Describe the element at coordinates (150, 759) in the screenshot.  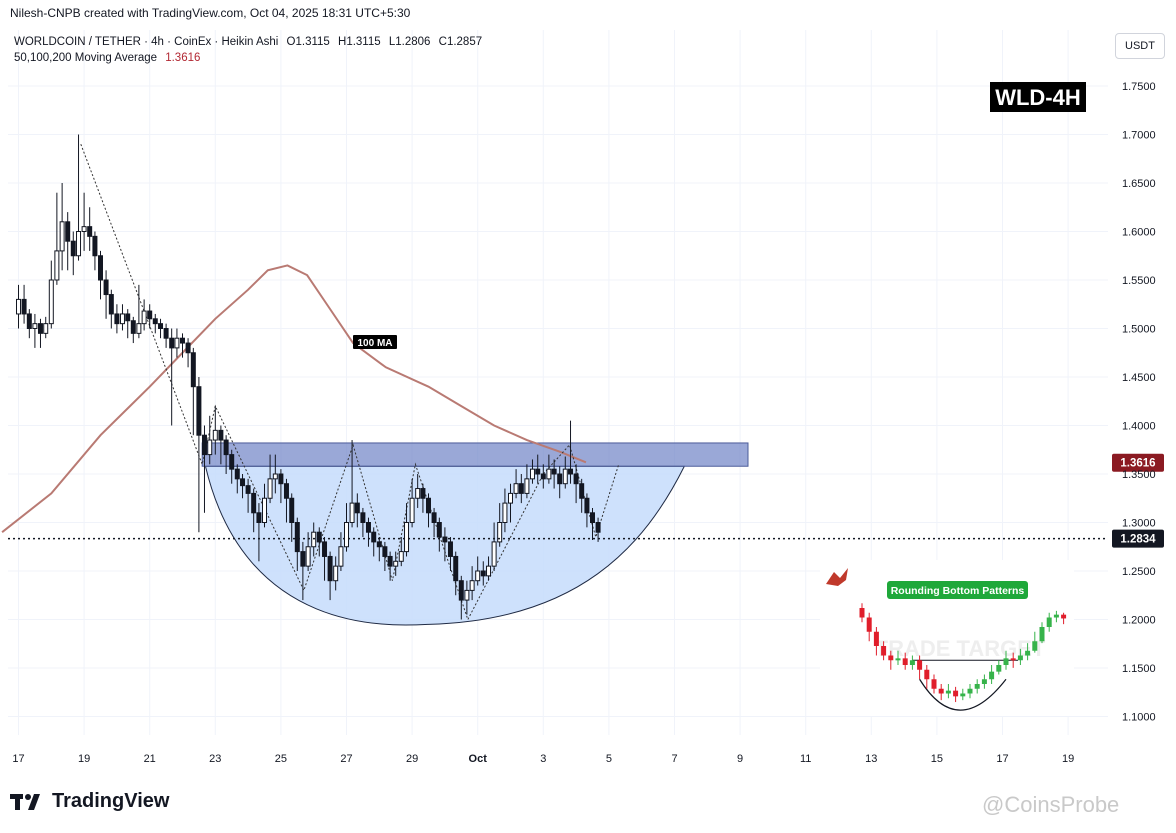
I see `x-tick-label: 21` at that location.